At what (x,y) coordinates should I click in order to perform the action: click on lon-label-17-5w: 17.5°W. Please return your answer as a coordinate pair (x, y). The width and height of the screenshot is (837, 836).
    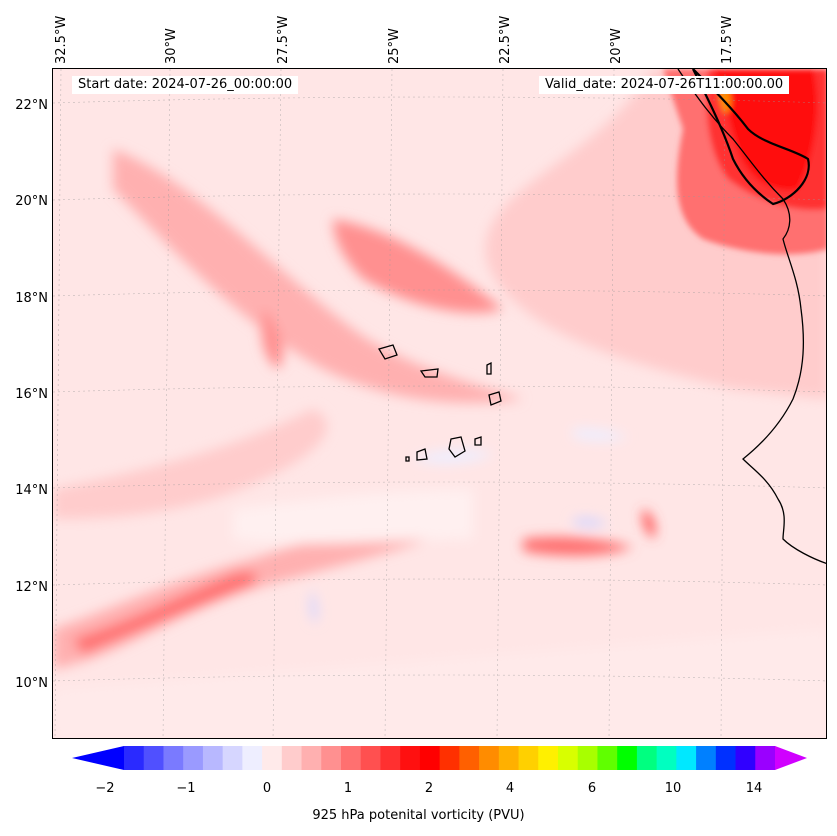
    Looking at the image, I should click on (727, 39).